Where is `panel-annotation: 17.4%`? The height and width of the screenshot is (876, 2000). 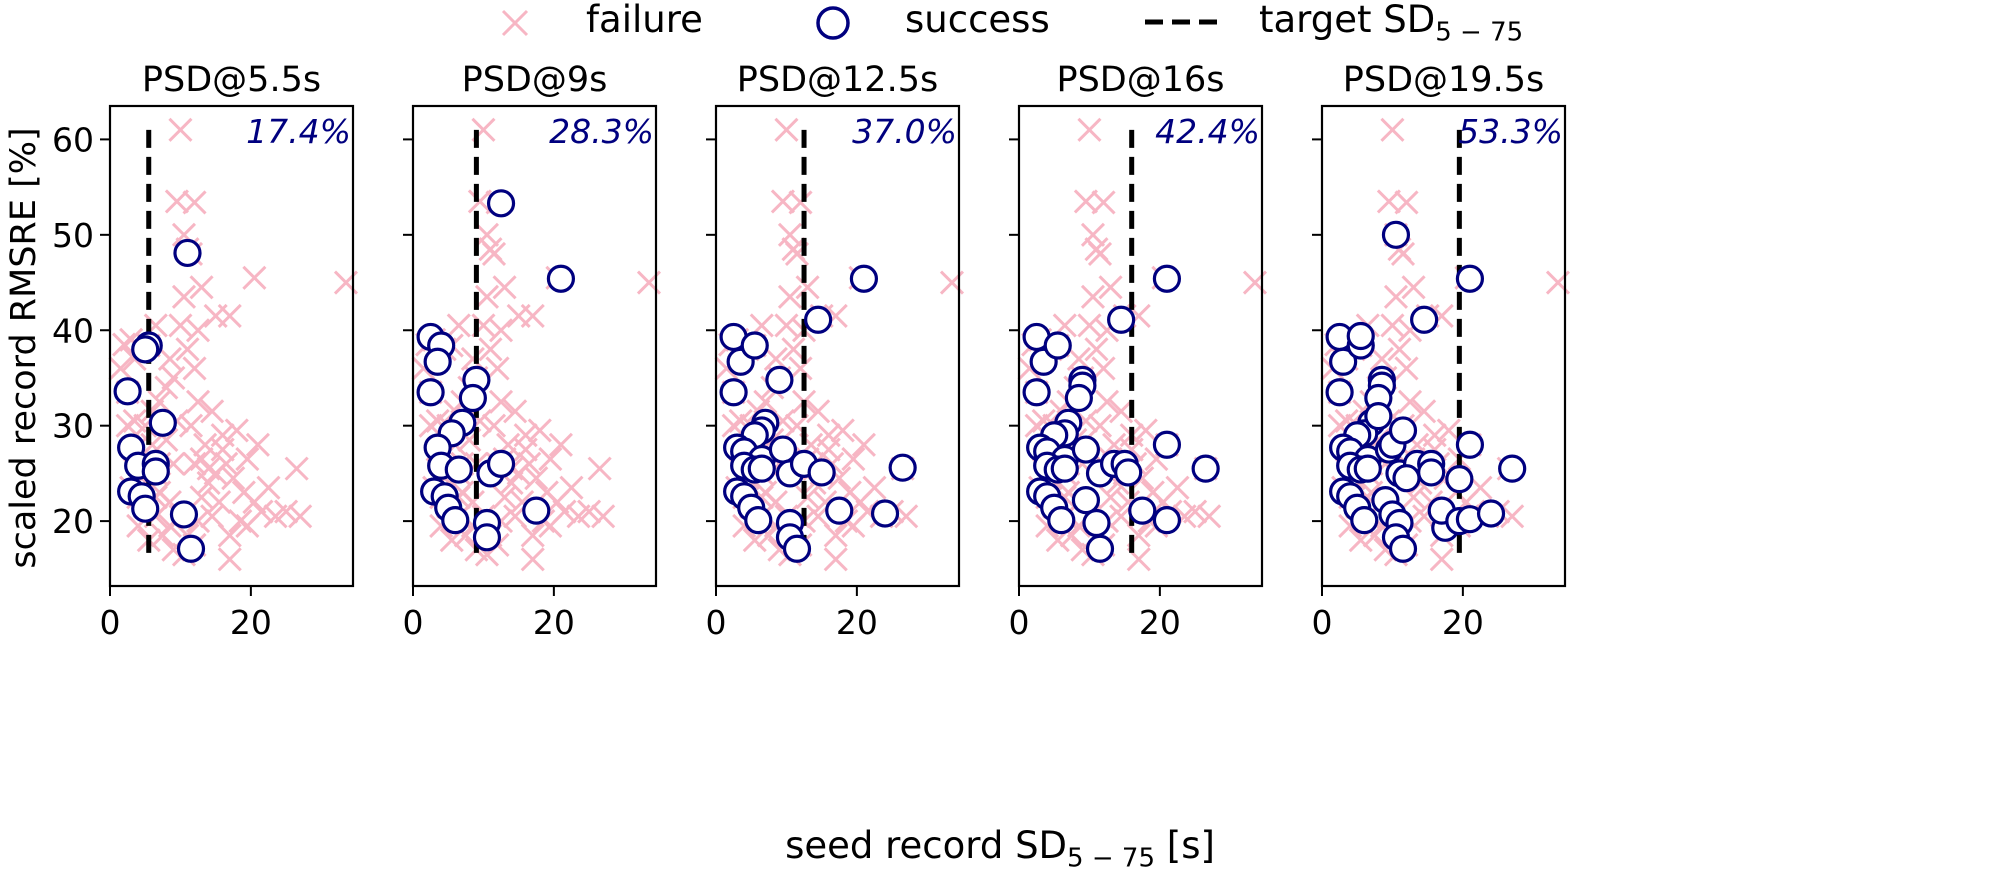 panel-annotation: 17.4% is located at coordinates (298, 131).